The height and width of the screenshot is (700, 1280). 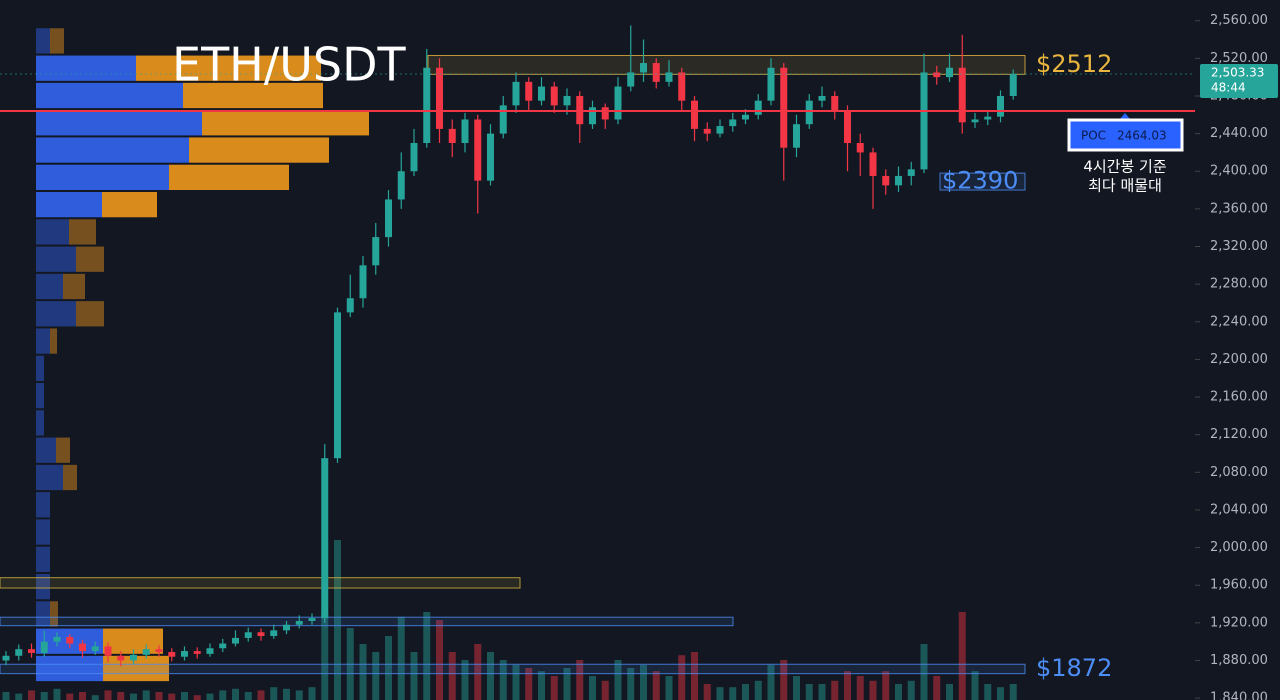 I want to click on price-tag-label: 2,503.33, so click(x=1237, y=73).